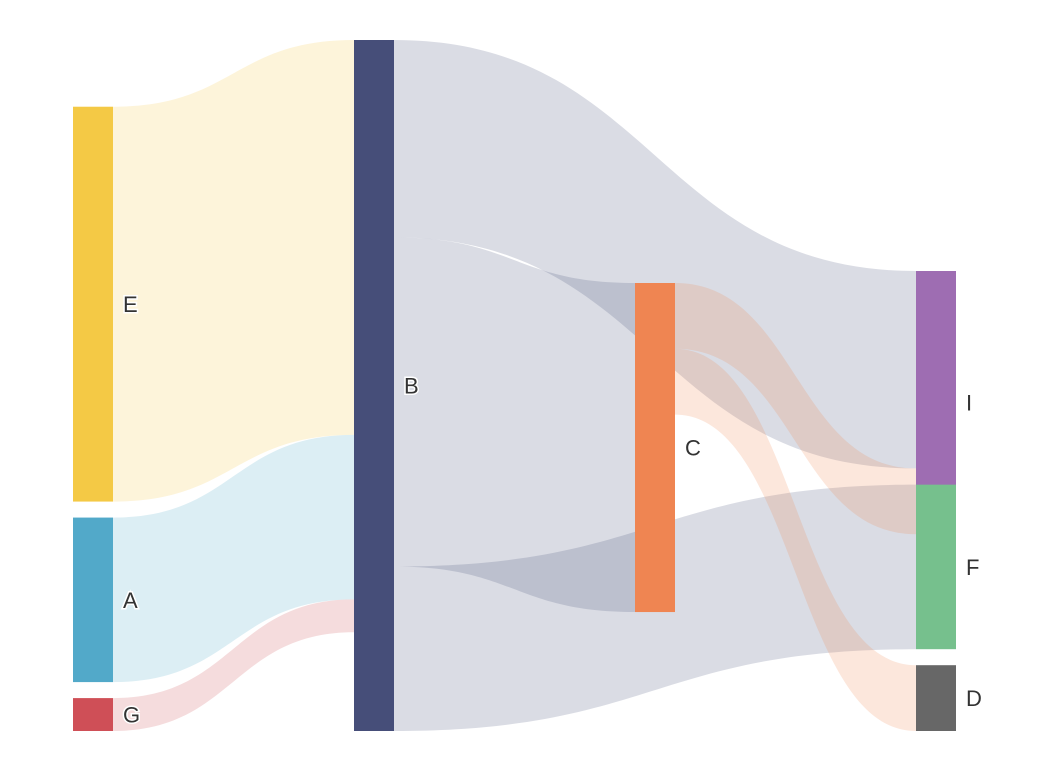 The image size is (1054, 782). Describe the element at coordinates (233, 271) in the screenshot. I see `link-E-B` at that location.